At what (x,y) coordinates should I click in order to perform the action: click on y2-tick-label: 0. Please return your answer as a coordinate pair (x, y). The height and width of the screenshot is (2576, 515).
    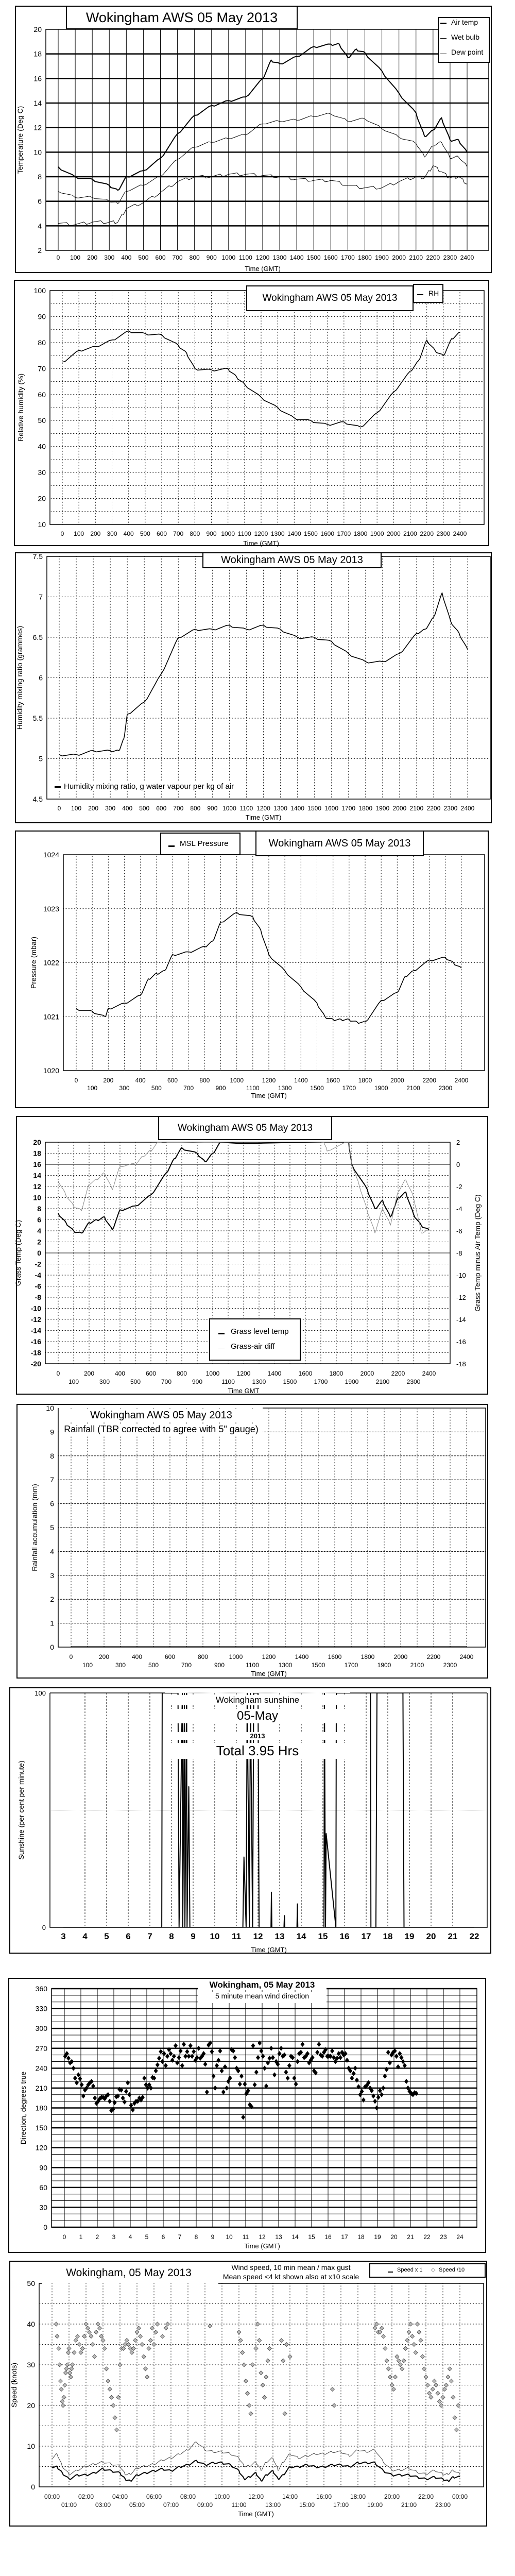
    Looking at the image, I should click on (458, 1164).